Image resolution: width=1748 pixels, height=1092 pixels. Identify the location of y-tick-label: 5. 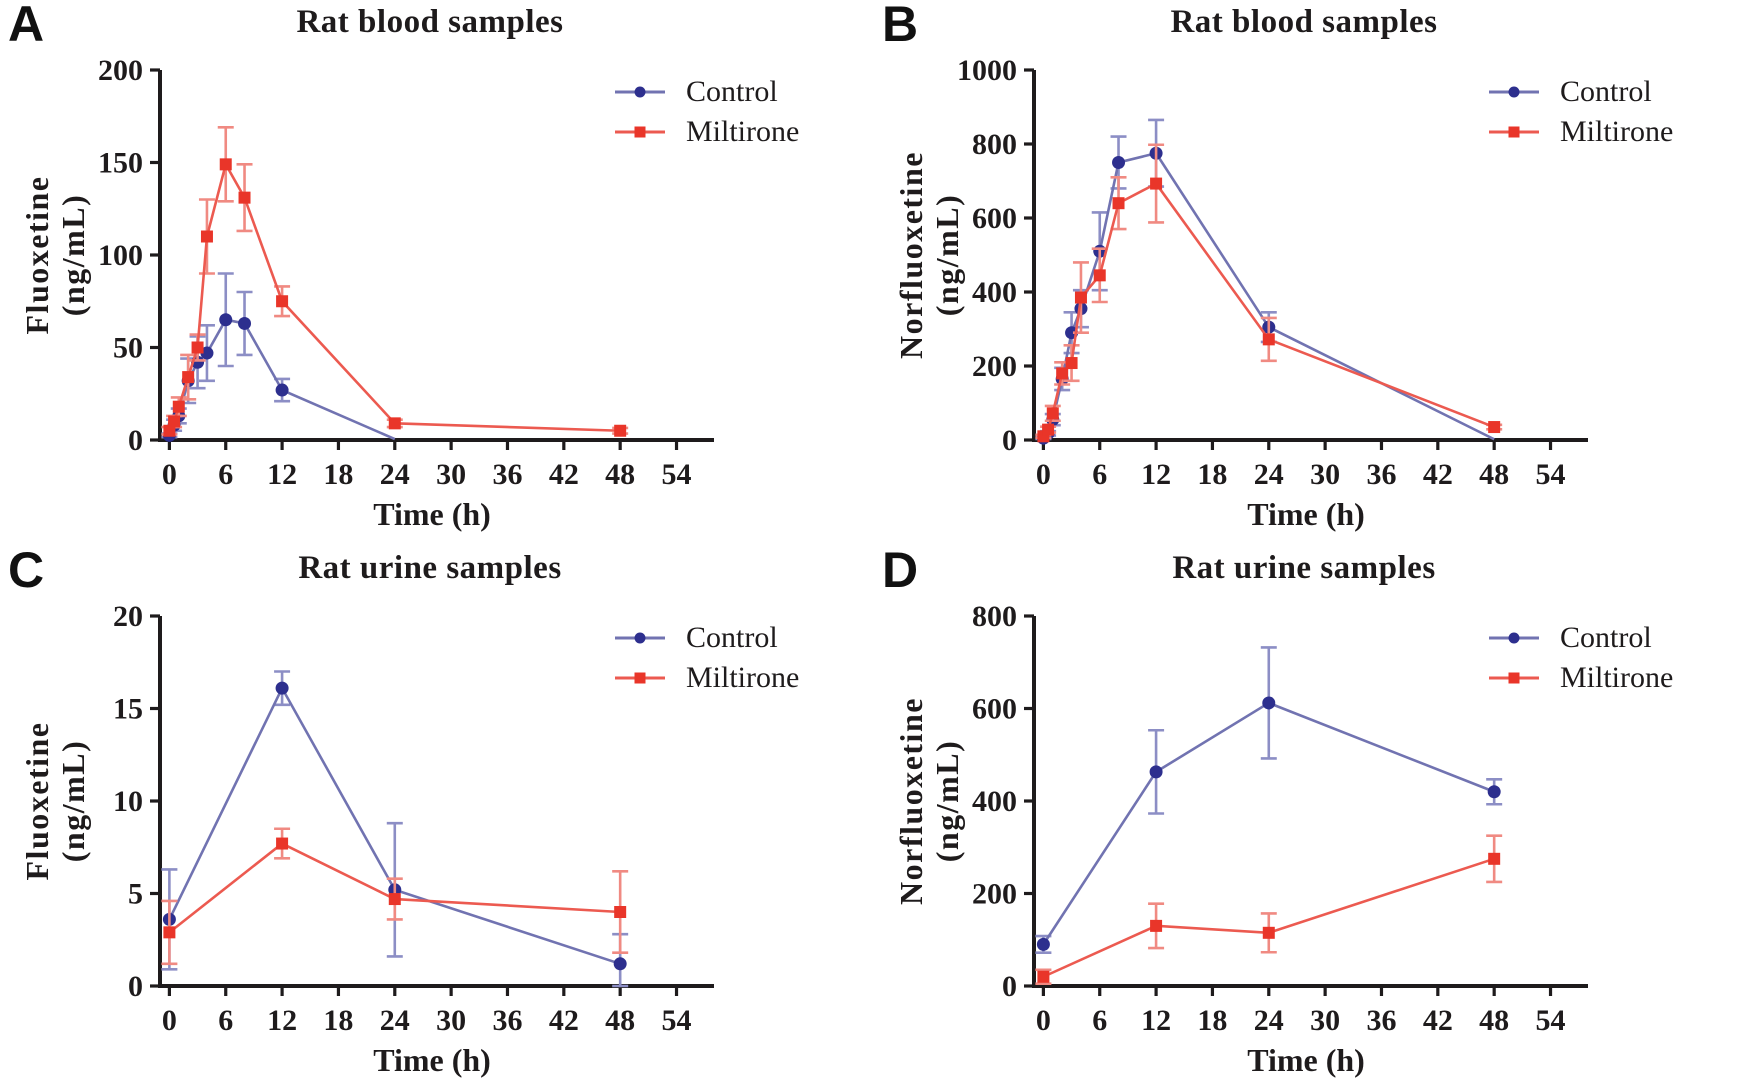
(135, 894).